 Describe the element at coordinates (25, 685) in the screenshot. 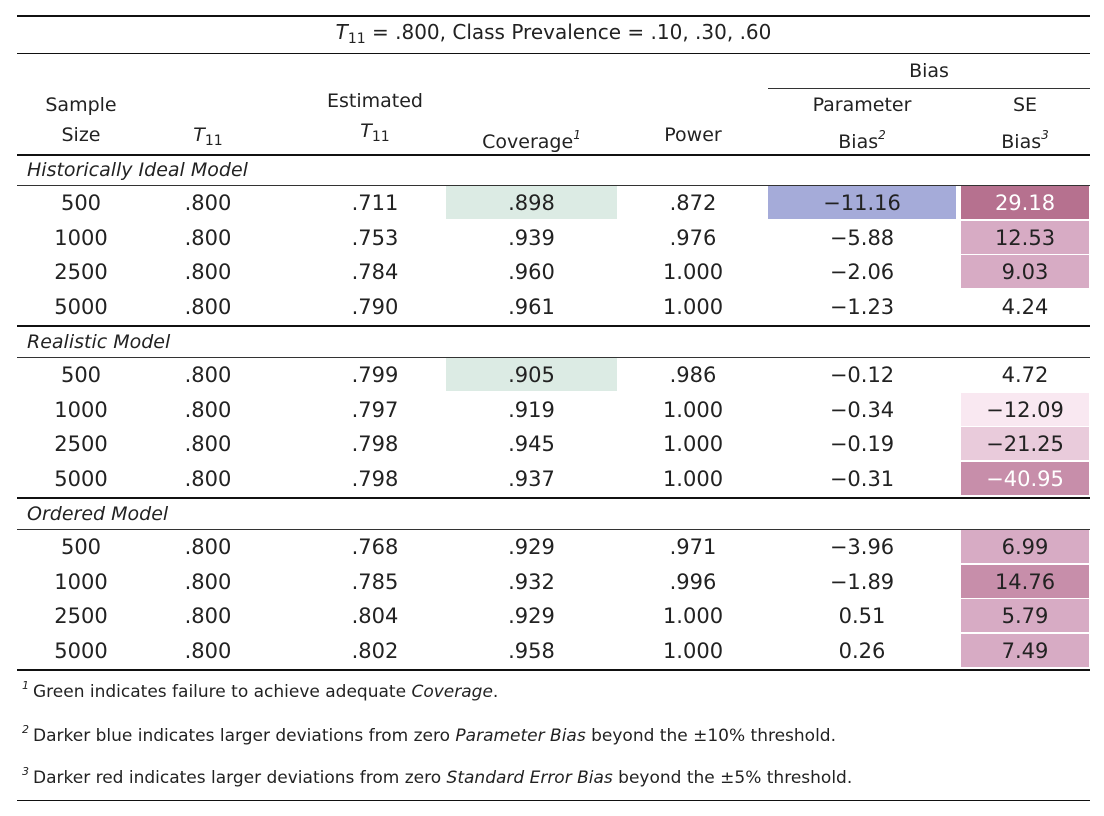

I see `footnote-mark: 1` at that location.